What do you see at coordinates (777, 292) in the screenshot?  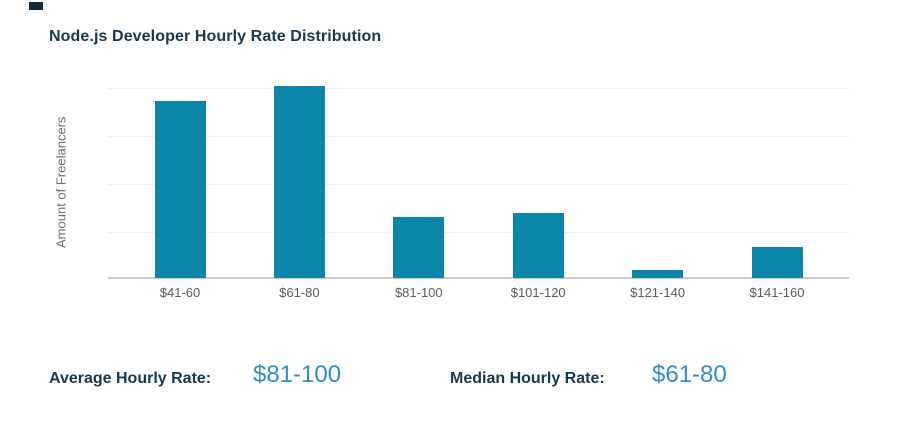 I see `x-tick-label: $141-160` at bounding box center [777, 292].